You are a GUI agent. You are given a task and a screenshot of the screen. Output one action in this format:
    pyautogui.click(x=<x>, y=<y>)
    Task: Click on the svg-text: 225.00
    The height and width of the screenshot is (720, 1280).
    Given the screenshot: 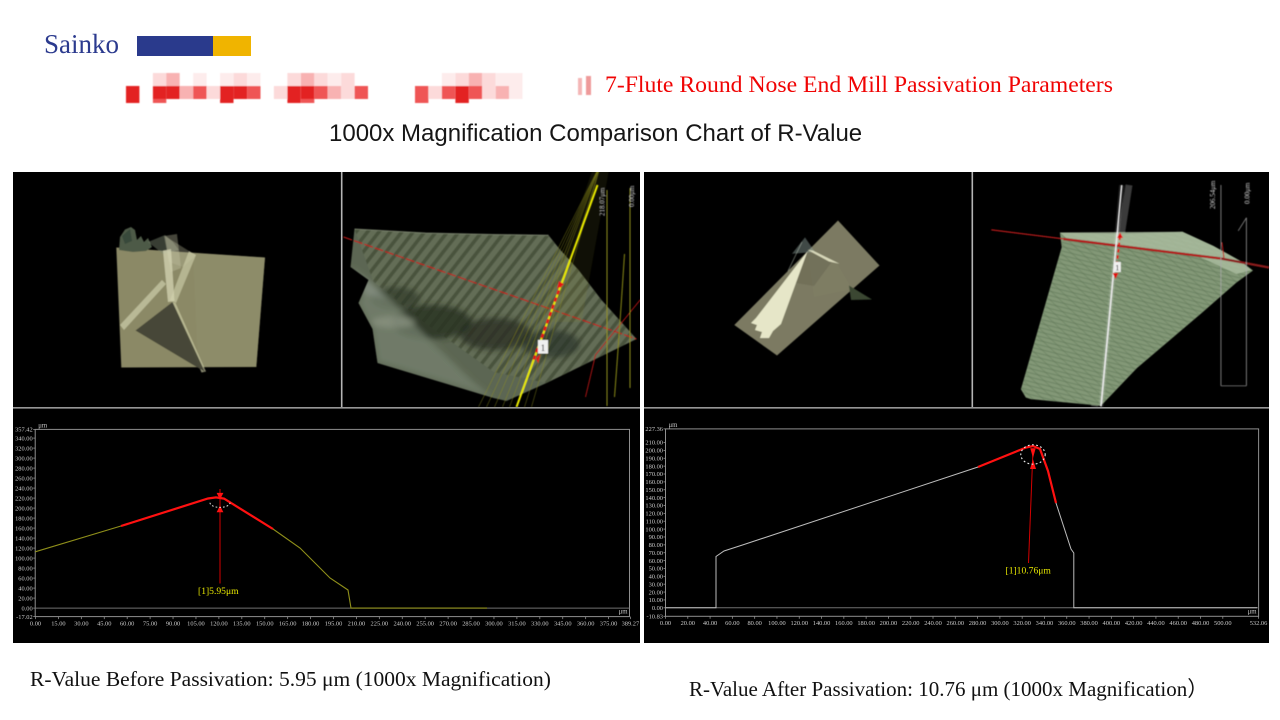 What is the action you would take?
    pyautogui.click(x=380, y=624)
    